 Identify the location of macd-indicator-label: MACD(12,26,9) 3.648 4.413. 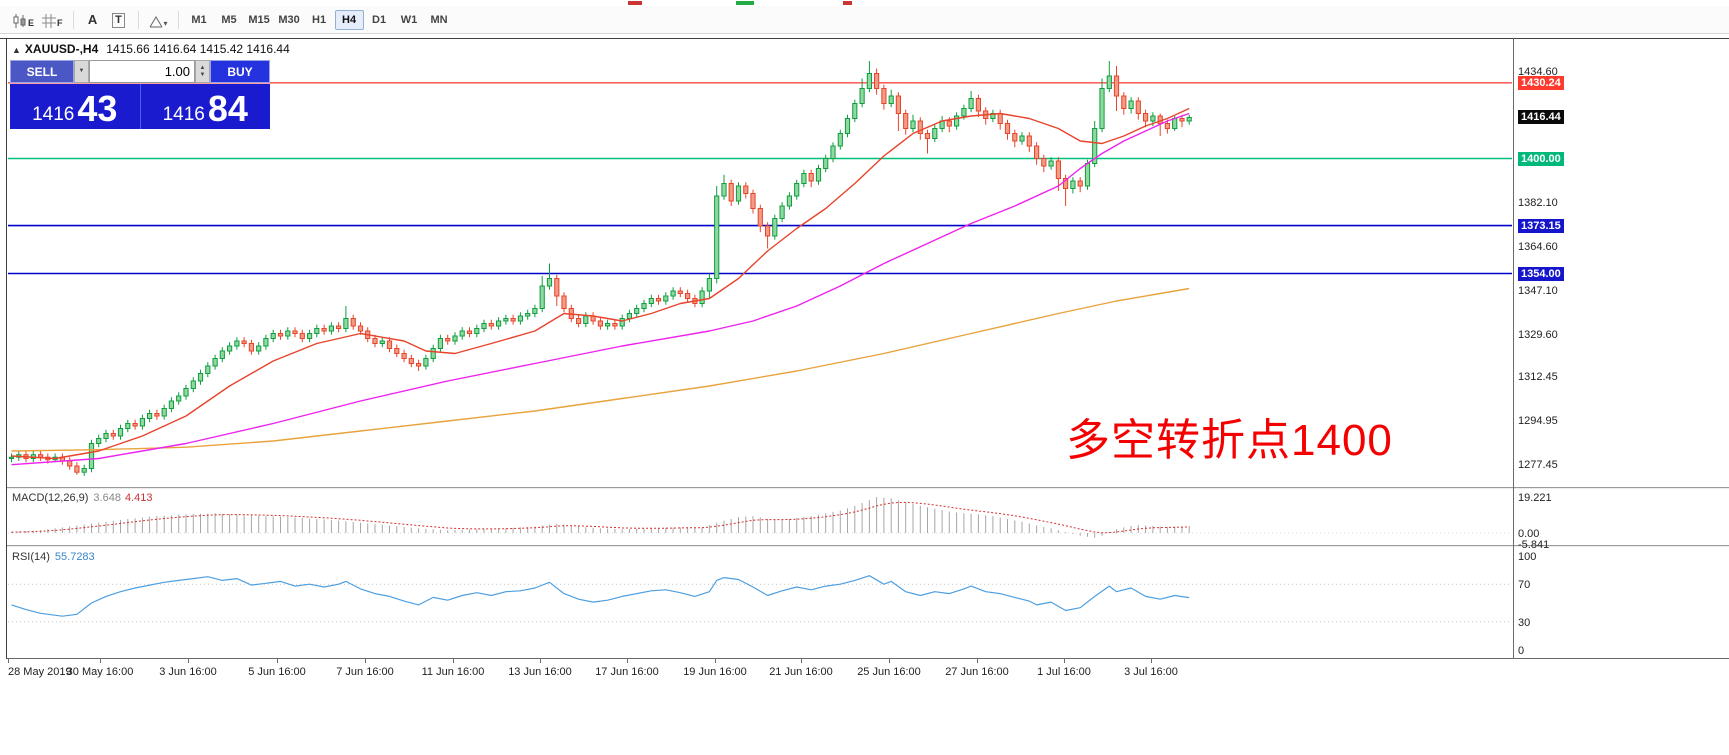
(82, 498).